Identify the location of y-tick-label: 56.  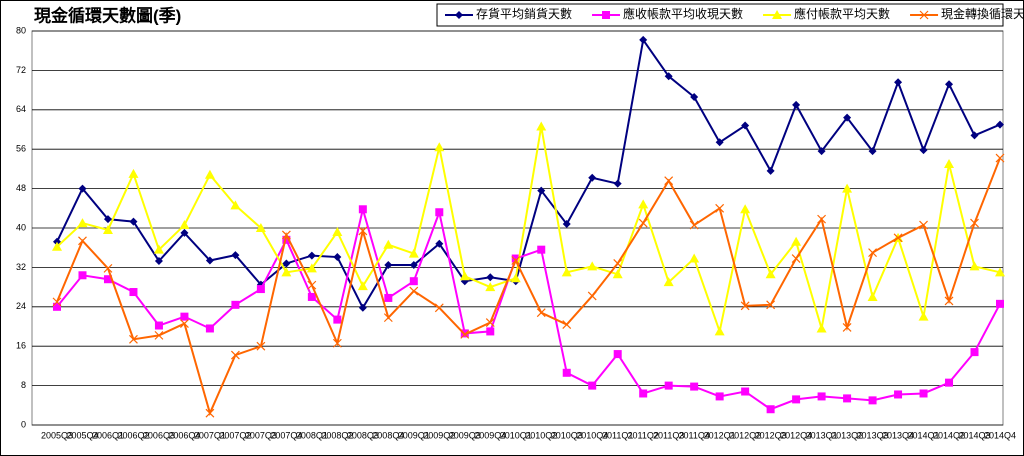
(21, 149).